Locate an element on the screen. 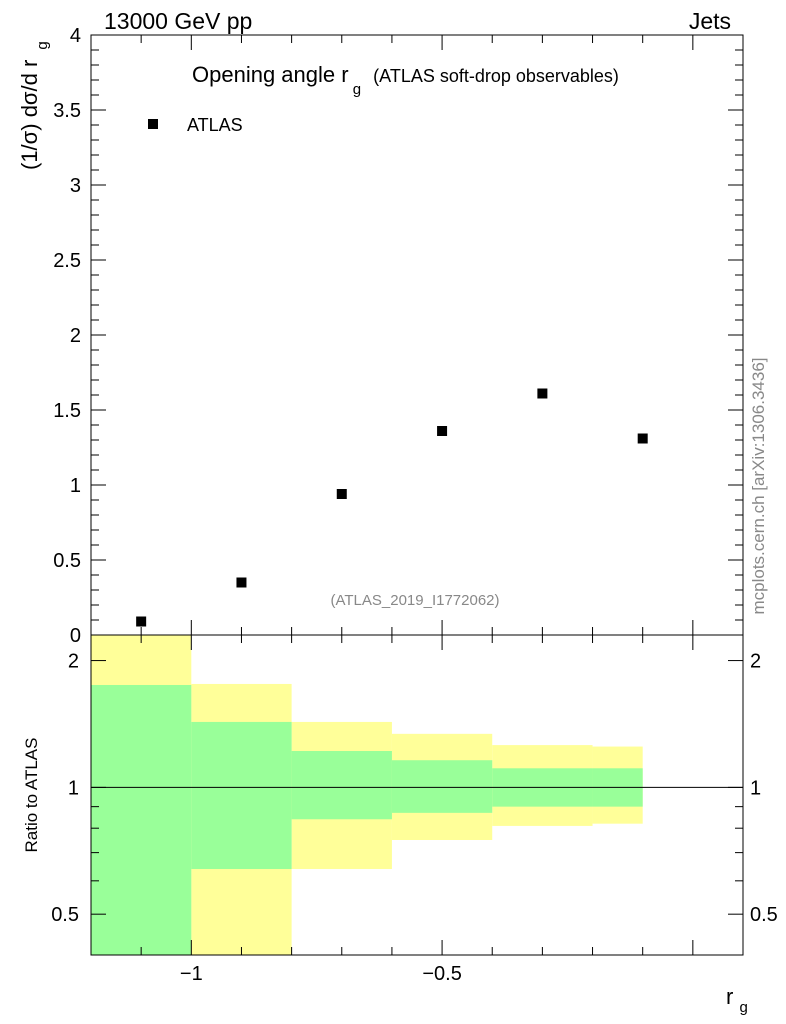 Image resolution: width=786 pixels, height=1024 pixels. plot-title-sub: g is located at coordinates (357, 89).